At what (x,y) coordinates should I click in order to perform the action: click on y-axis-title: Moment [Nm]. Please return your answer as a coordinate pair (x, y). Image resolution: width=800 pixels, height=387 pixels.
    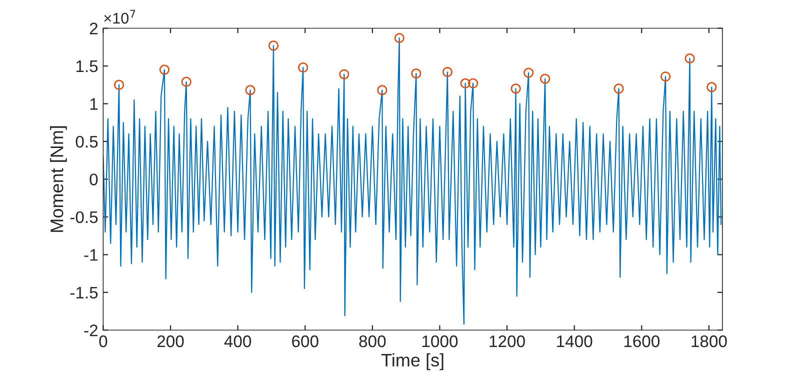
    Looking at the image, I should click on (58, 179).